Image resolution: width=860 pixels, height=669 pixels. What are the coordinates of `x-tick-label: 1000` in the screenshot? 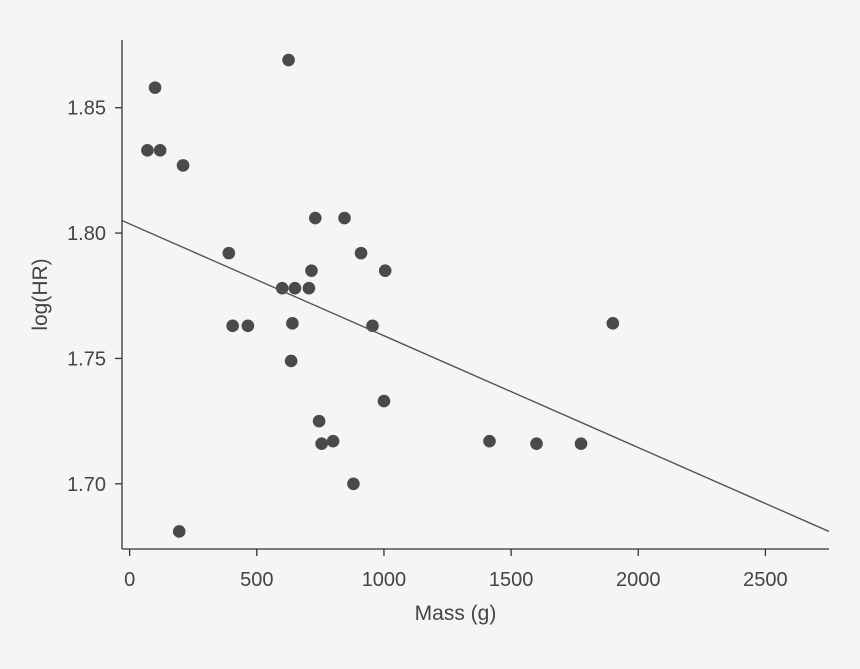 It's located at (384, 580).